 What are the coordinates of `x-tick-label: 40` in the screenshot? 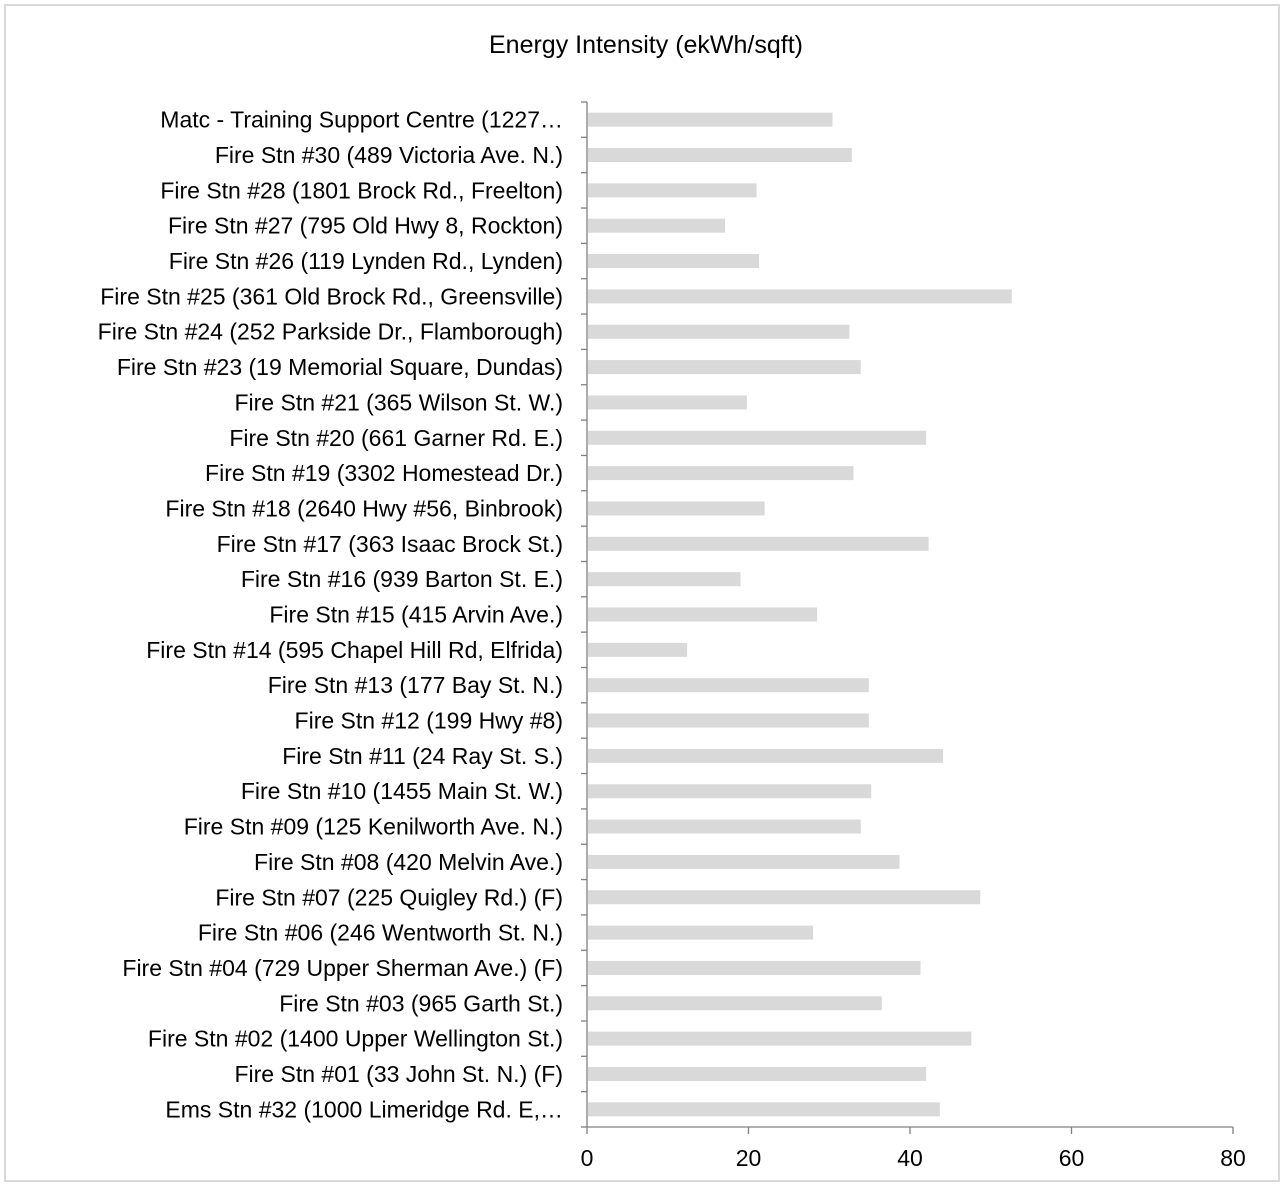 It's located at (910, 1158).